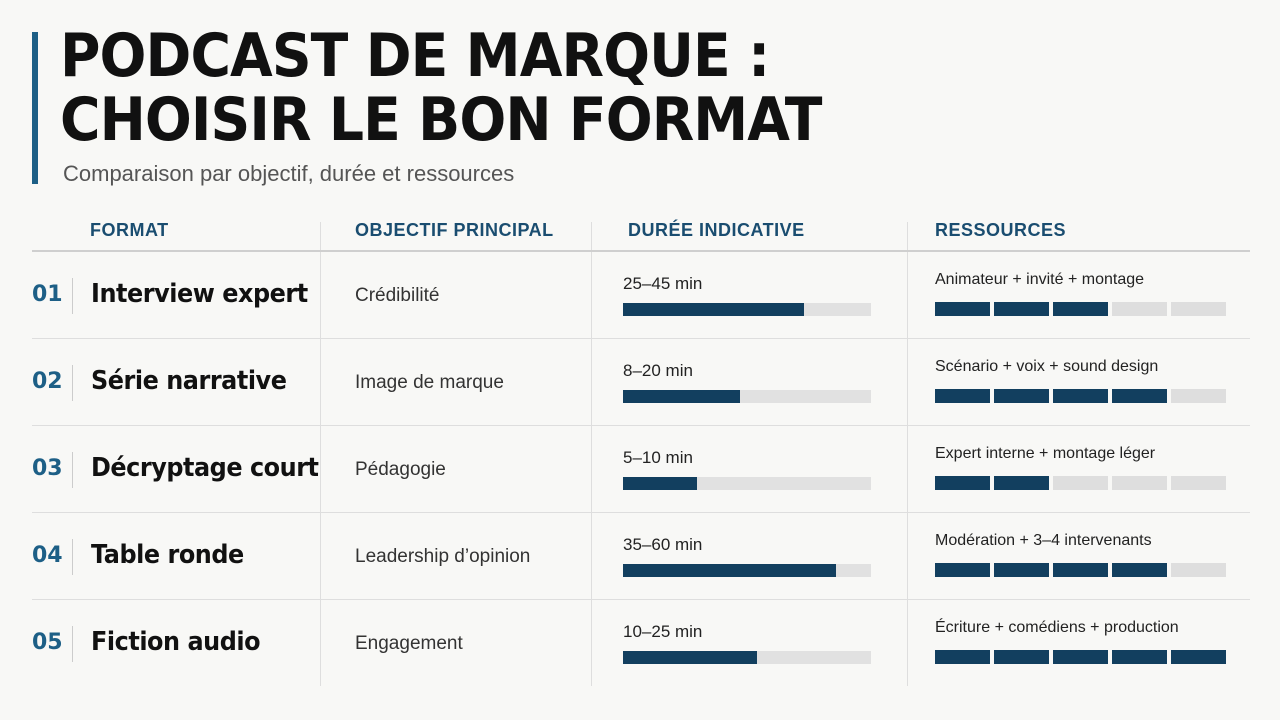 The image size is (1280, 720). I want to click on row-number: 04, so click(47, 555).